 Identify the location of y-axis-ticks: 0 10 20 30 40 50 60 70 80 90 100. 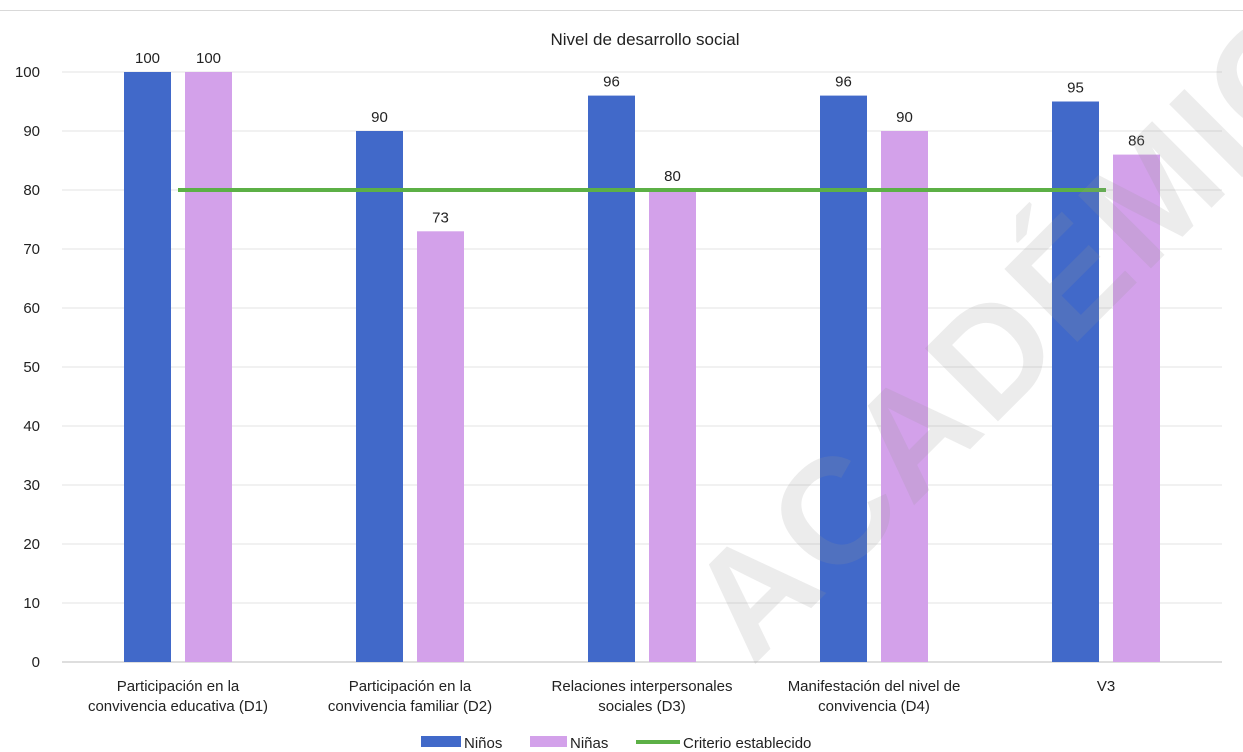
(27, 367).